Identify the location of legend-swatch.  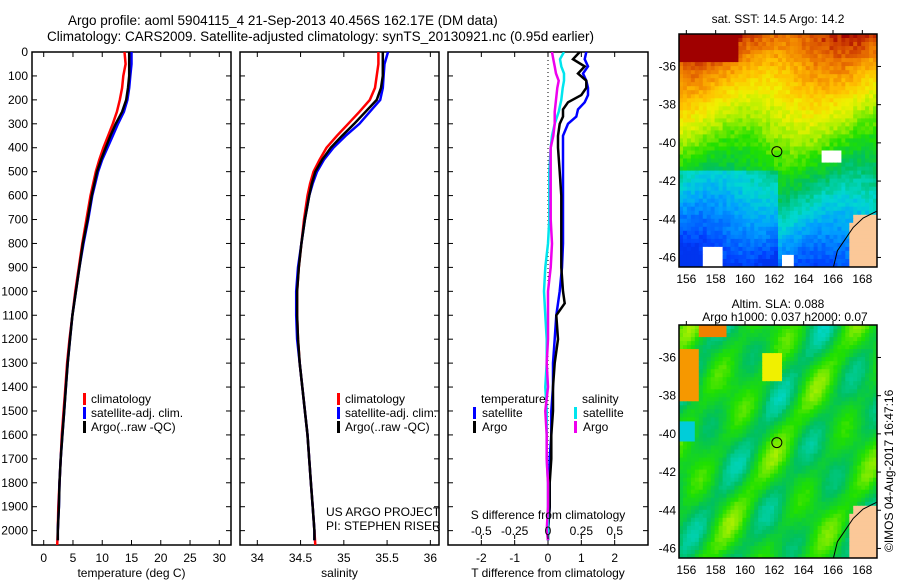
(338, 399).